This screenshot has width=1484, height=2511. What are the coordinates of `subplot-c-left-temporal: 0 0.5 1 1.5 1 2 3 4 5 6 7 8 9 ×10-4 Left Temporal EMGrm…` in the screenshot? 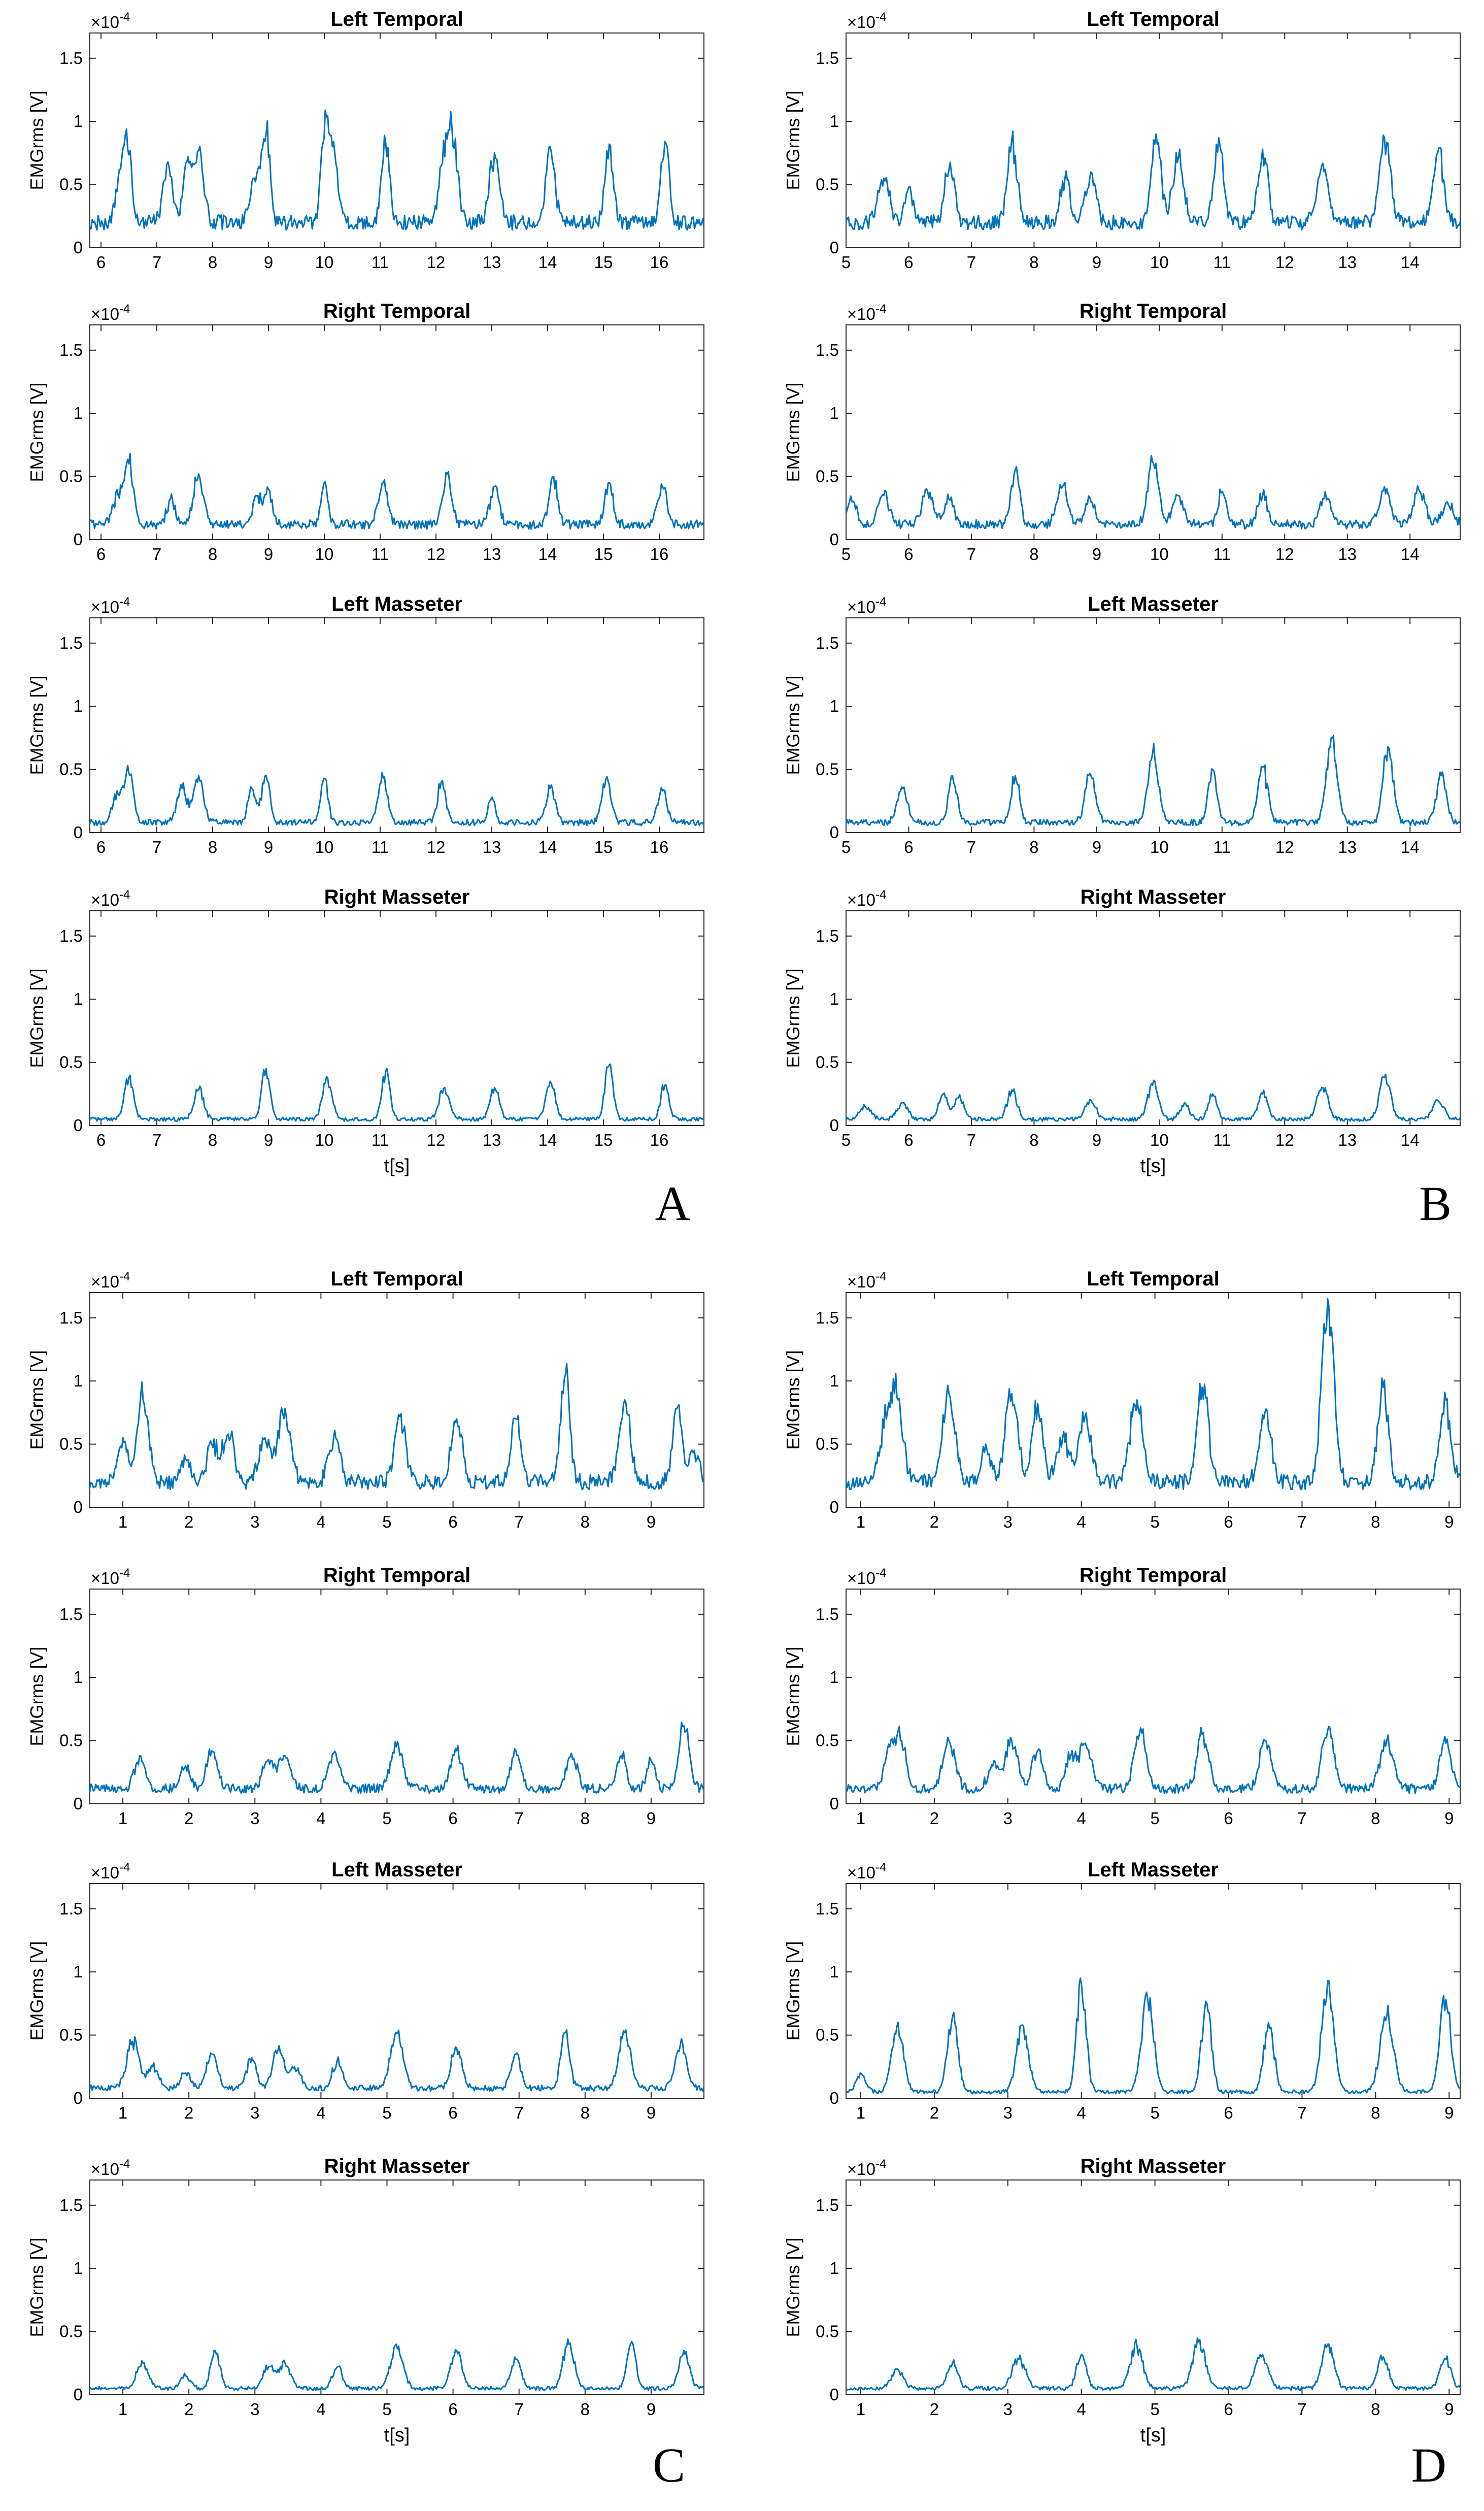 It's located at (366, 1399).